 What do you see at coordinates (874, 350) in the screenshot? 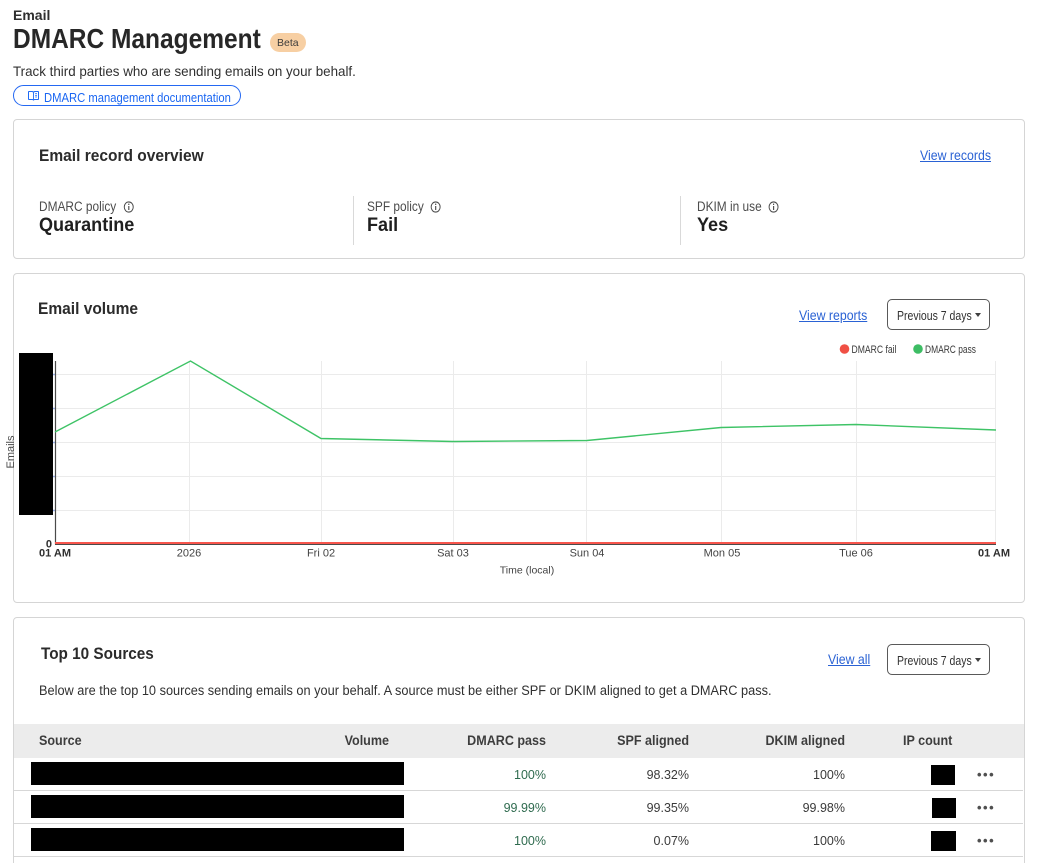
I see `svg-text: DMARC fail` at bounding box center [874, 350].